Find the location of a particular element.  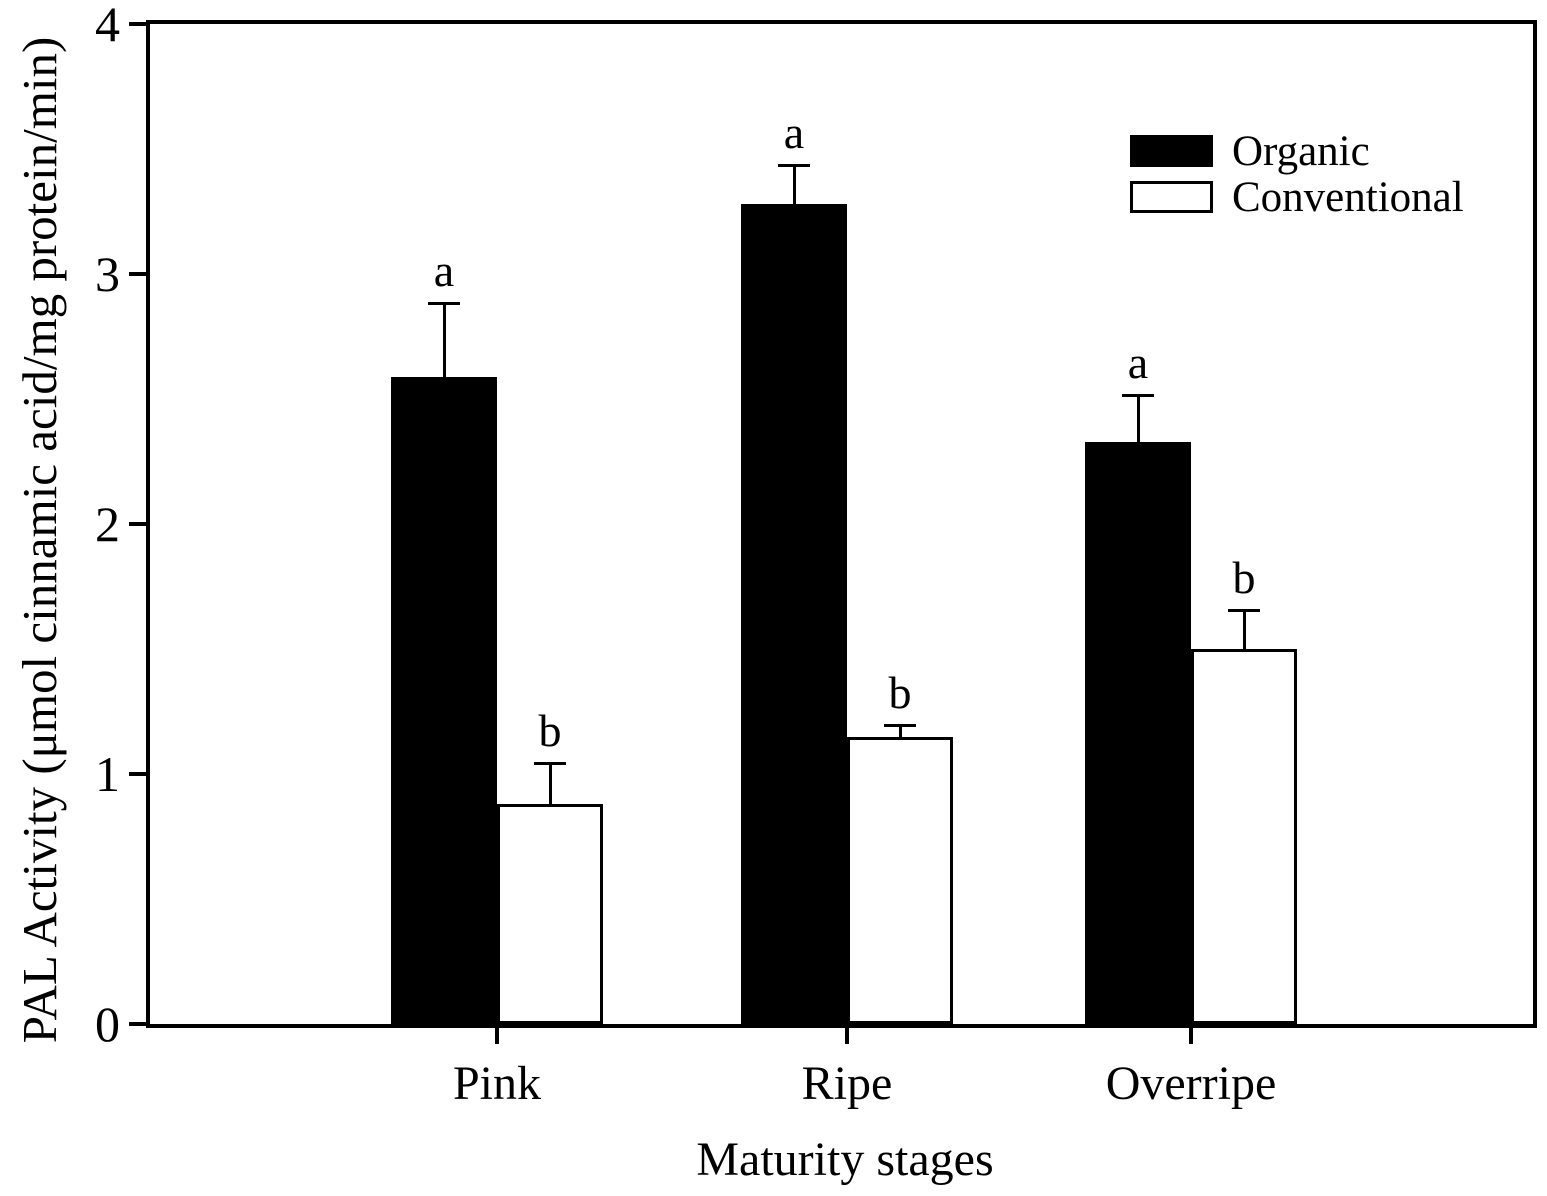

legend-label-conventional: Conventional is located at coordinates (1348, 197).